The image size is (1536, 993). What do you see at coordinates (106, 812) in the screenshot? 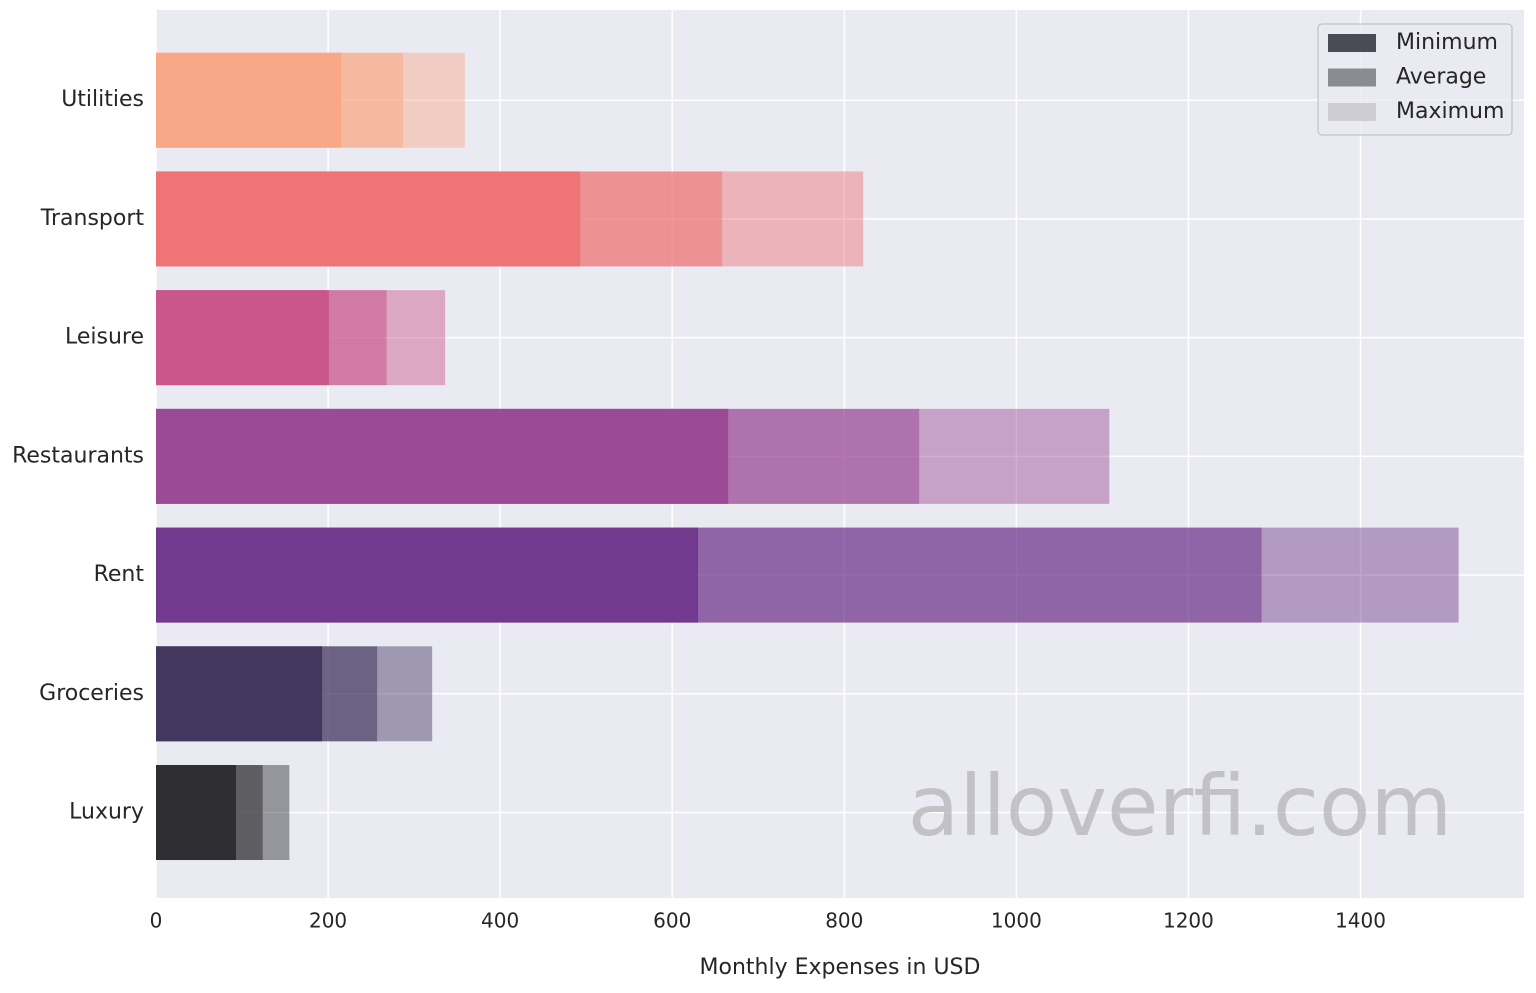
I see `y-tick-label: Luxury` at bounding box center [106, 812].